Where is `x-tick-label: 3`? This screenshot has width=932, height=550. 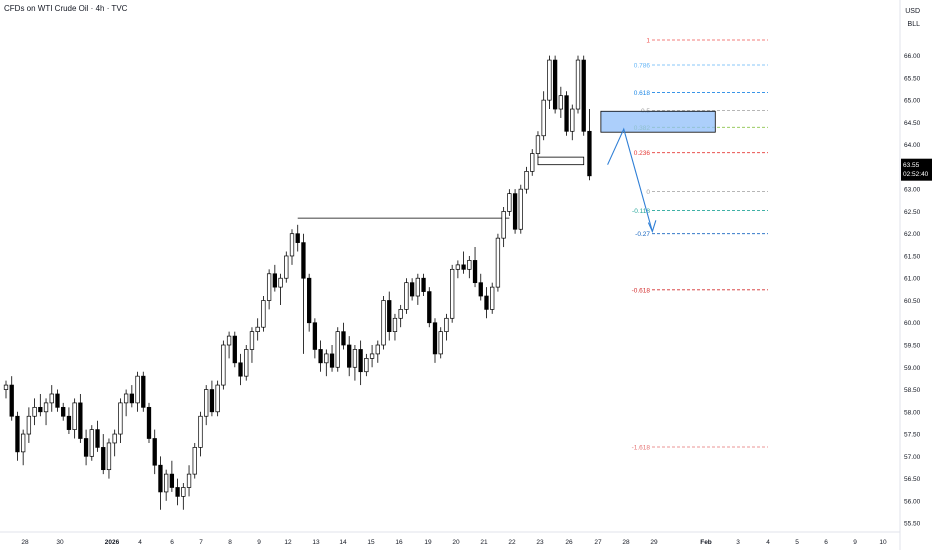
x-tick-label: 3 is located at coordinates (738, 542).